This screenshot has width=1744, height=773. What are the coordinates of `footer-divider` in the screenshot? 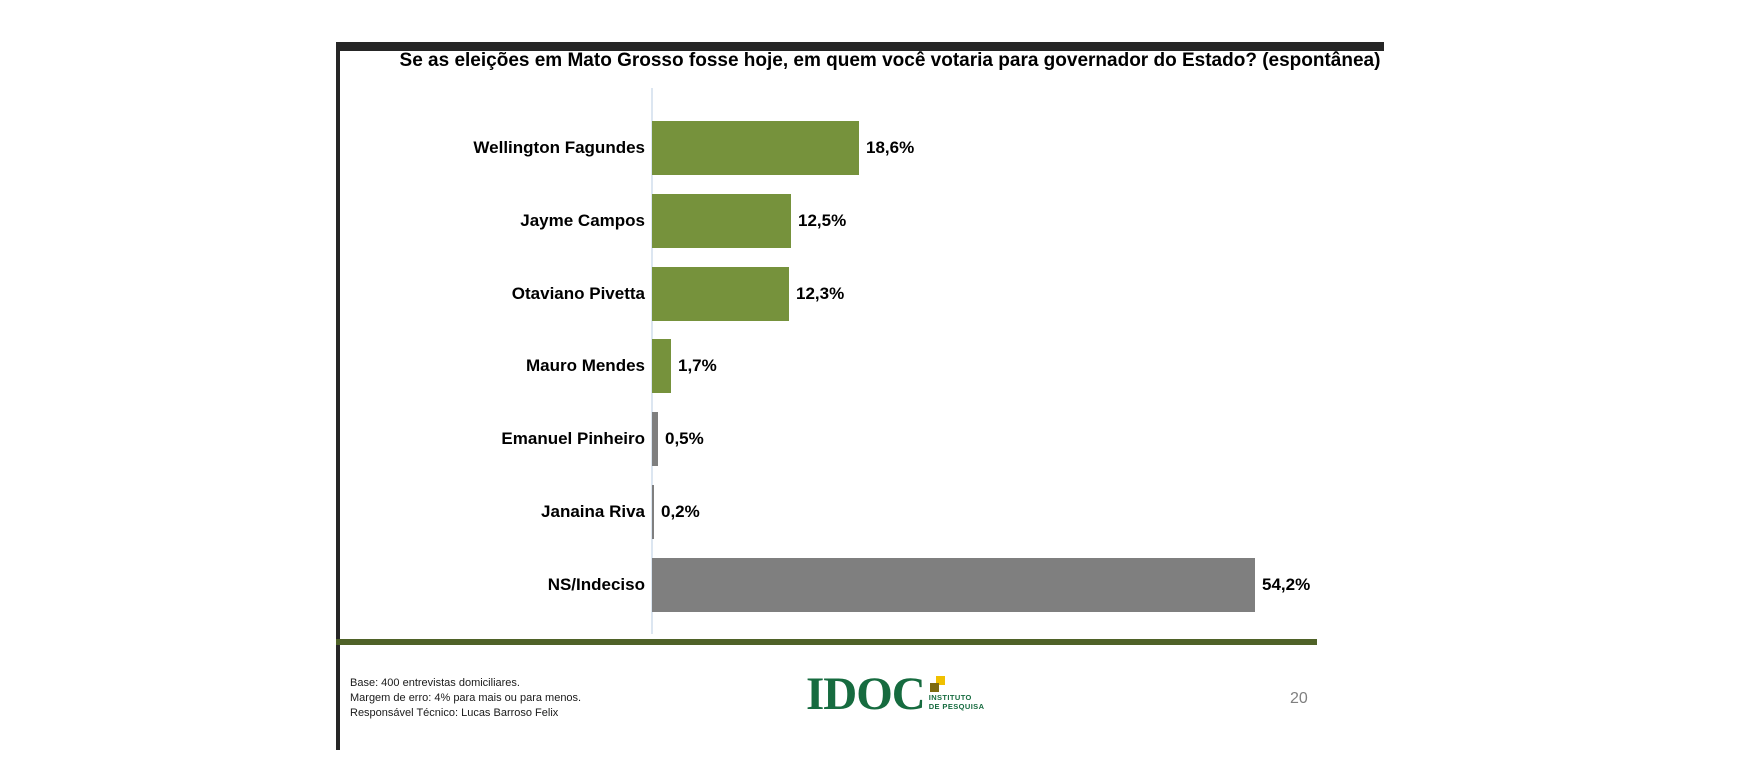 It's located at (826, 642).